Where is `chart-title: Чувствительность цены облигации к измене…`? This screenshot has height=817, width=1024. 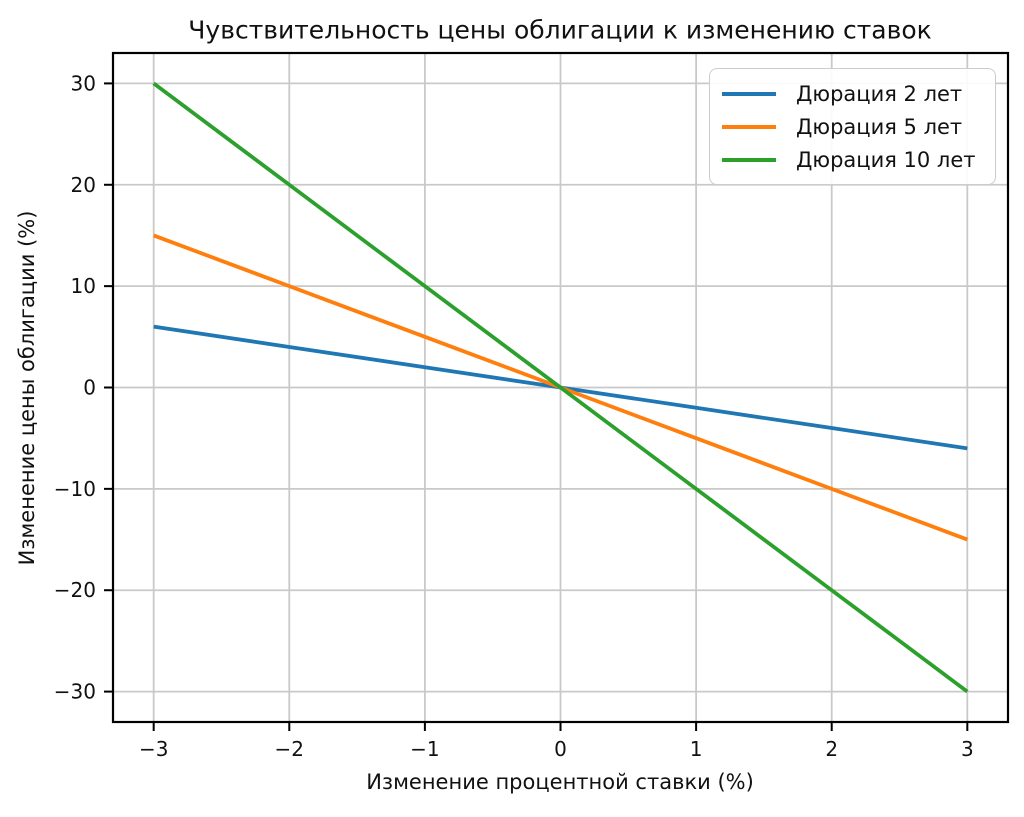 chart-title: Чувствительность цены облигации к измене… is located at coordinates (560, 30).